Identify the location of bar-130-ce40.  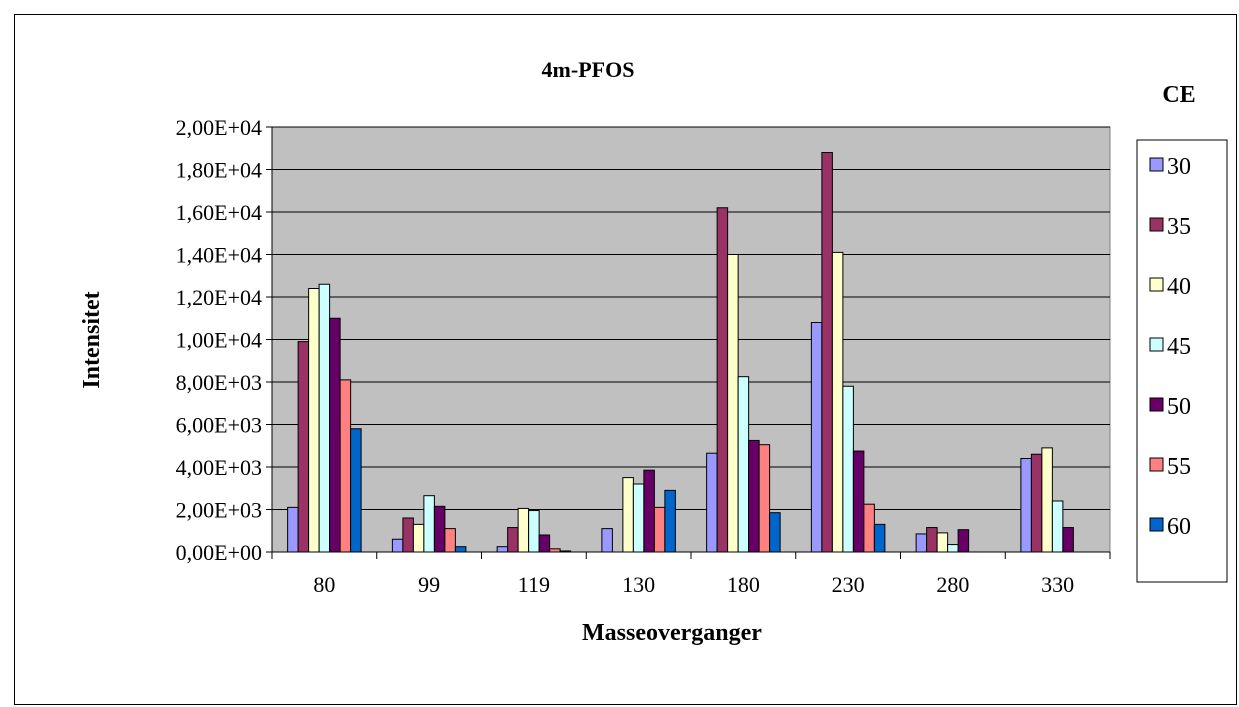
(628, 515).